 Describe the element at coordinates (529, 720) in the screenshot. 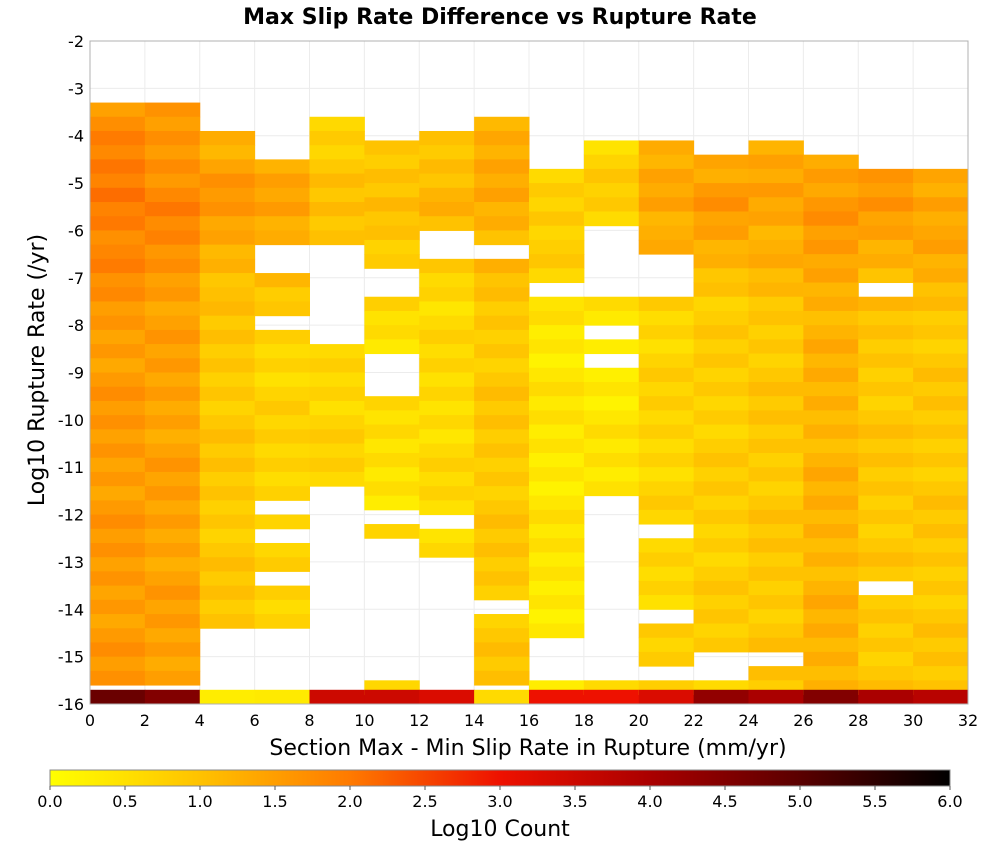

I see `x-tick-label: 16` at that location.